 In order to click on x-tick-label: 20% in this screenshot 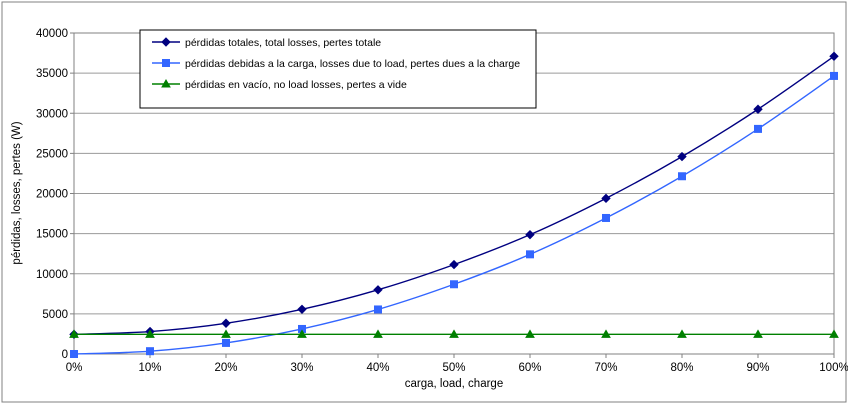, I will do `click(225, 368)`.